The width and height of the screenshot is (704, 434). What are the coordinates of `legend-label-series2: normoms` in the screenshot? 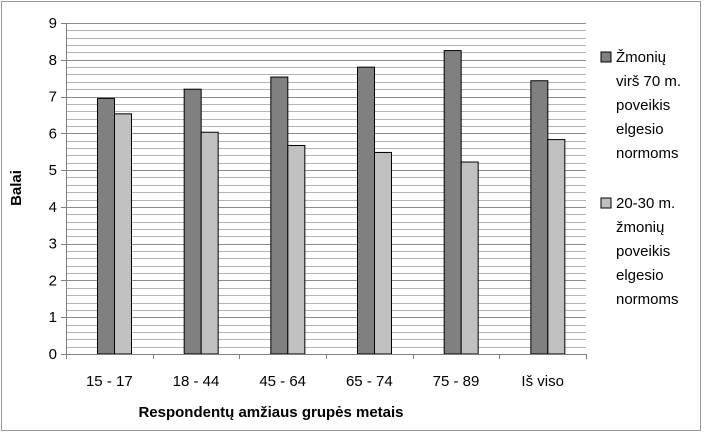 It's located at (647, 299).